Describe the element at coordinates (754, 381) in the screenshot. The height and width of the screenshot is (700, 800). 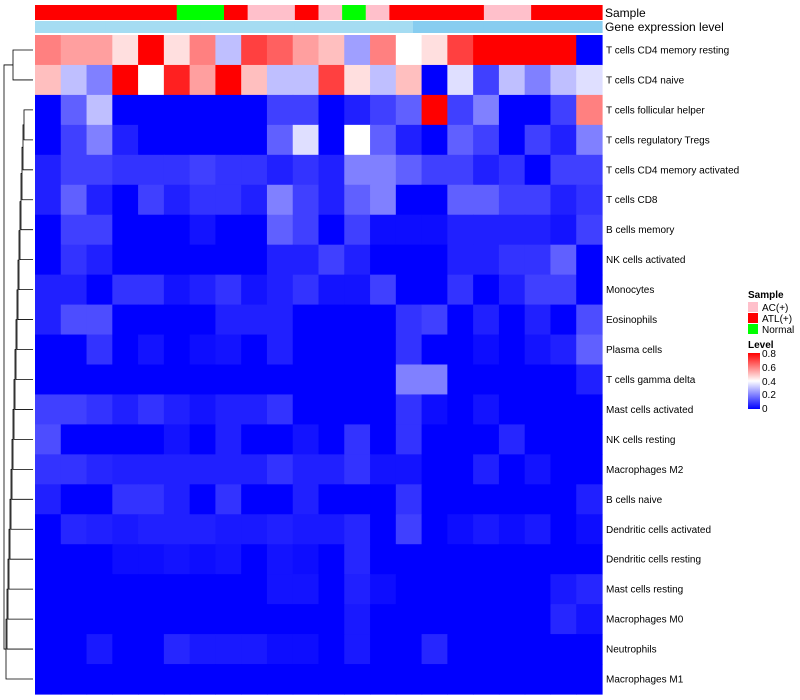
I see `level-colorbar` at that location.